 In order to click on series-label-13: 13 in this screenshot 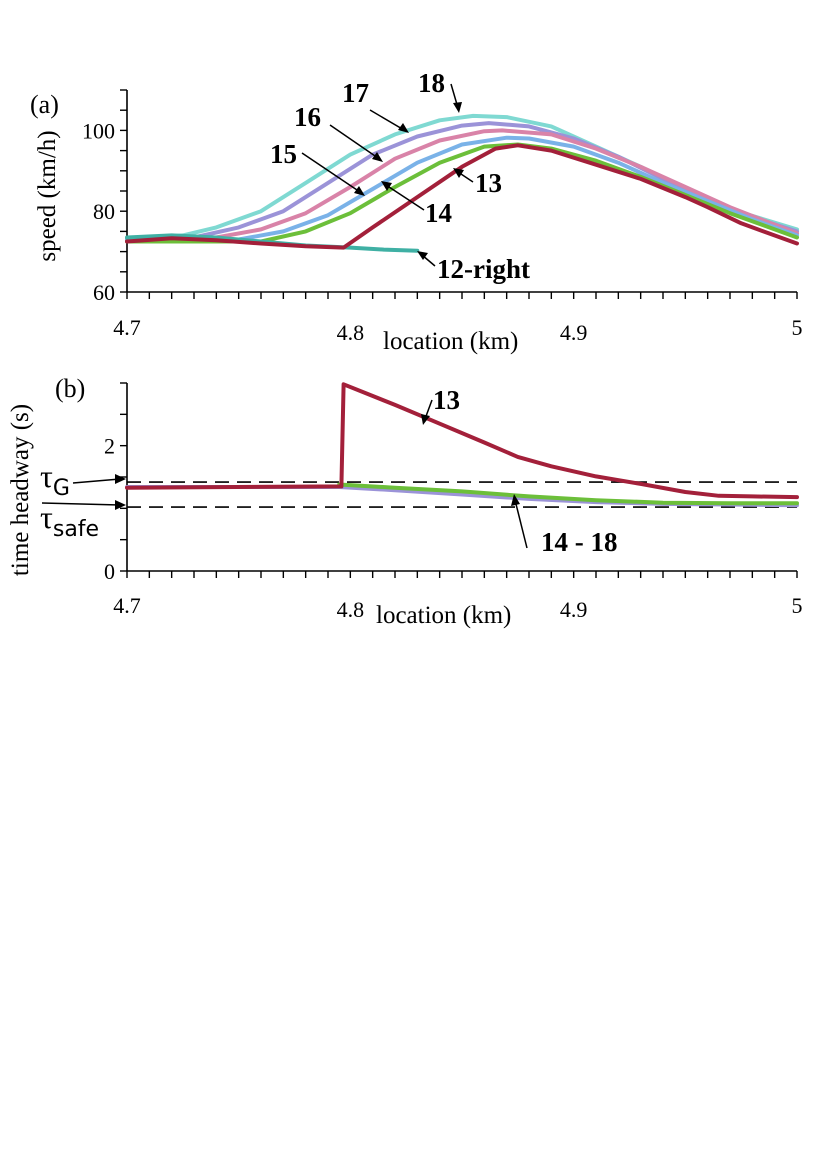, I will do `click(488, 183)`.